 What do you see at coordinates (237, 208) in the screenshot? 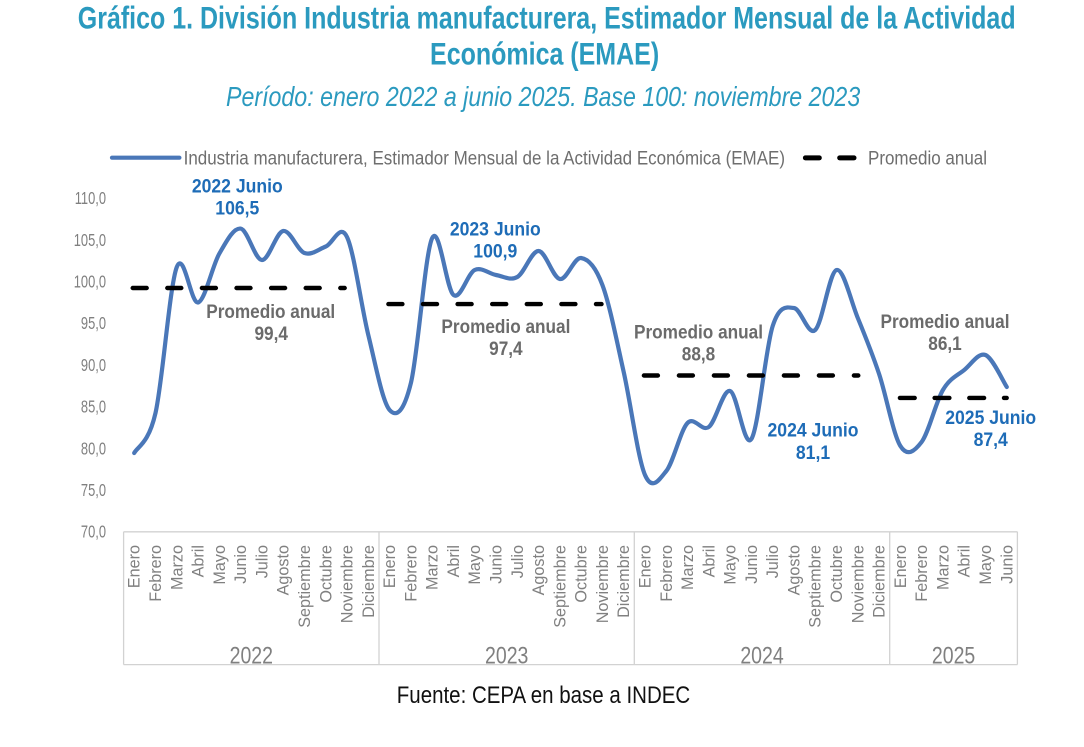
I see `svg-text: 106,5` at bounding box center [237, 208].